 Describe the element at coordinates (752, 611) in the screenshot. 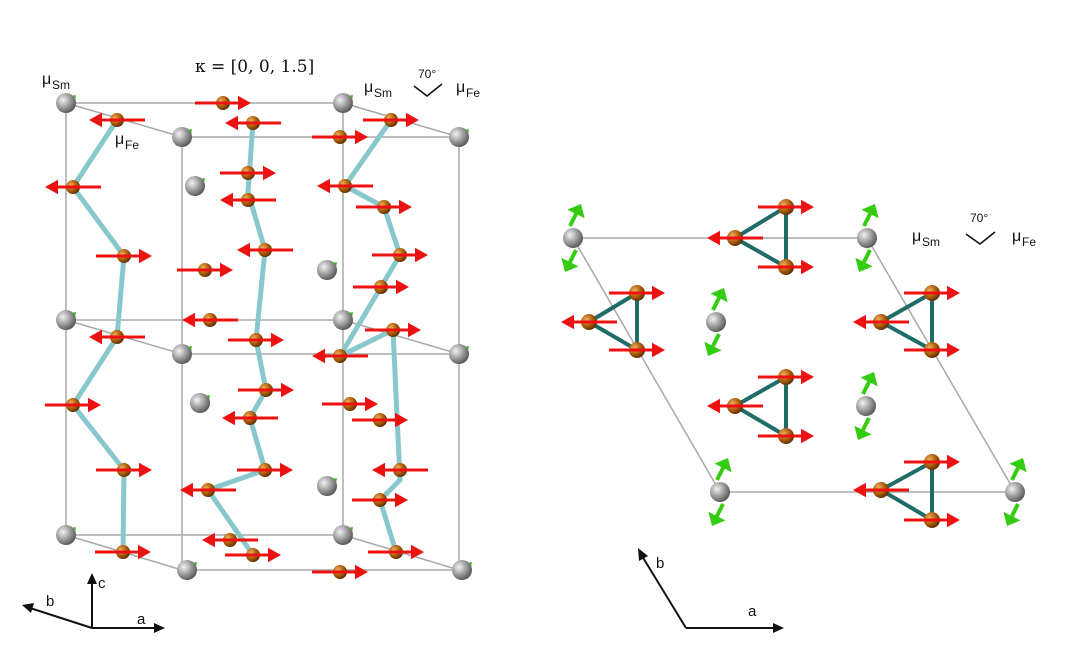

I see `right-axis-a-label: a` at that location.